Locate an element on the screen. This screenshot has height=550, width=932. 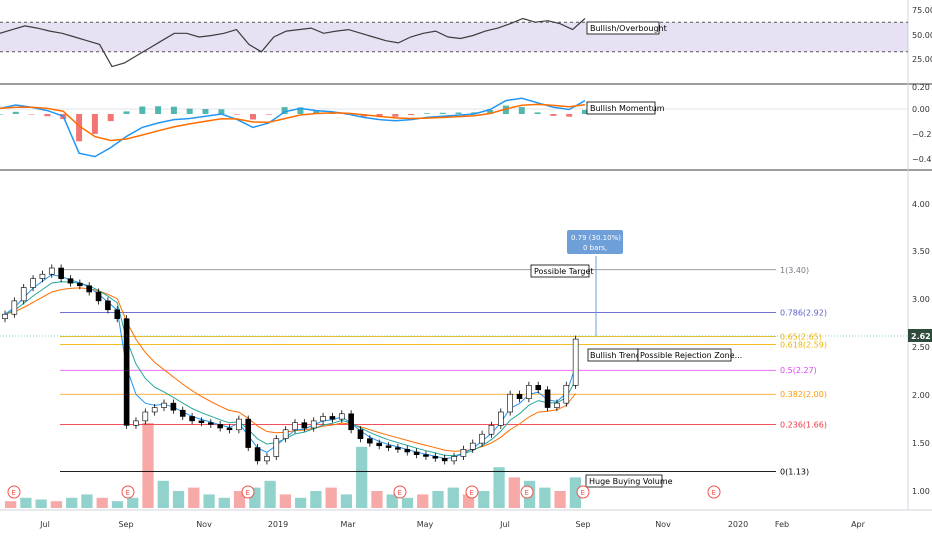
time-axis-label: 2019 is located at coordinates (278, 524).